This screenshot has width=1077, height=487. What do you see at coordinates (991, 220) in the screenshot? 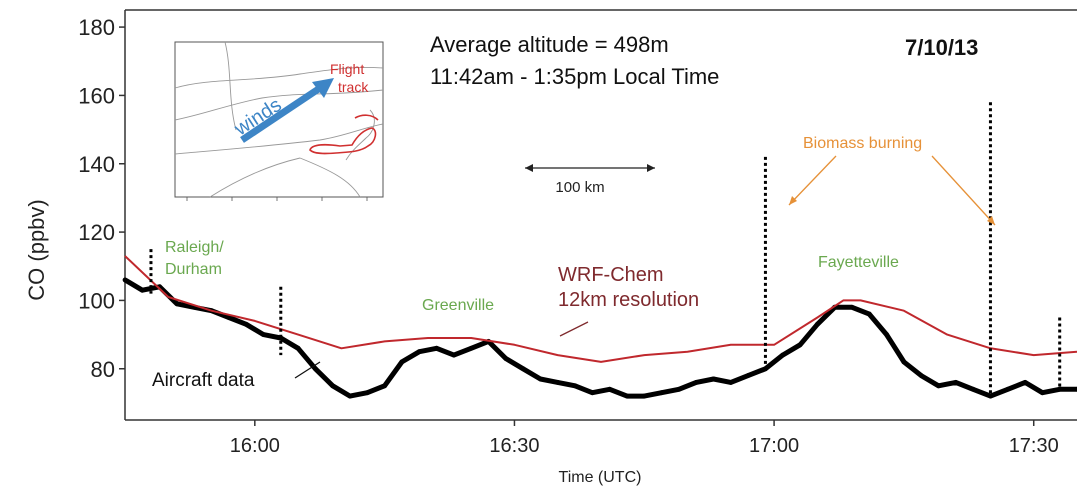
I see `biomass-arrowhead-right` at bounding box center [991, 220].